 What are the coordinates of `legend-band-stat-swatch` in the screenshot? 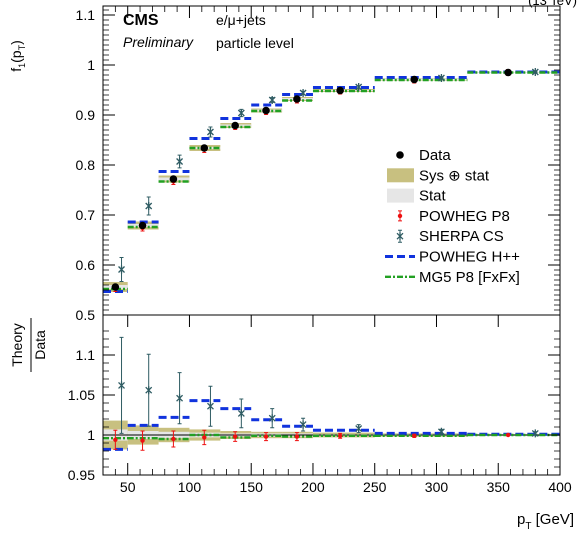 It's located at (400, 195).